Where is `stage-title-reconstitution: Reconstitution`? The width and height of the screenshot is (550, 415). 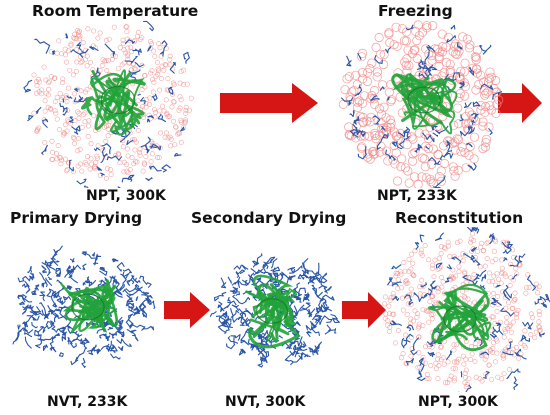 stage-title-reconstitution: Reconstitution is located at coordinates (459, 218).